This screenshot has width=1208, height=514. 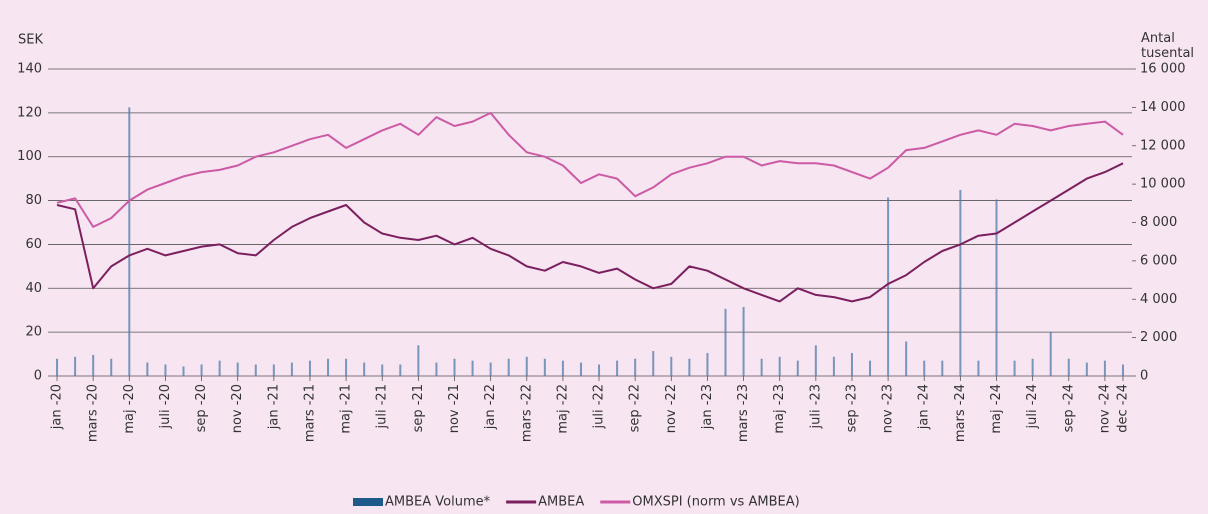 What do you see at coordinates (129, 409) in the screenshot?
I see `x-tick-label: maj -20` at bounding box center [129, 409].